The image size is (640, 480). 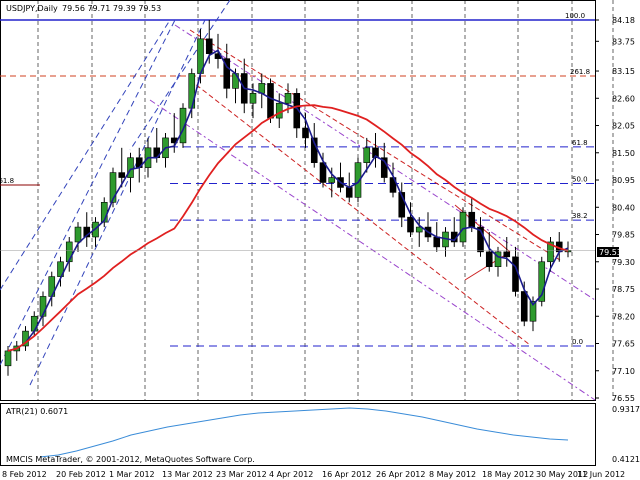 What do you see at coordinates (291, 474) in the screenshot?
I see `x-tick-label: 4 Apr 2012` at bounding box center [291, 474].